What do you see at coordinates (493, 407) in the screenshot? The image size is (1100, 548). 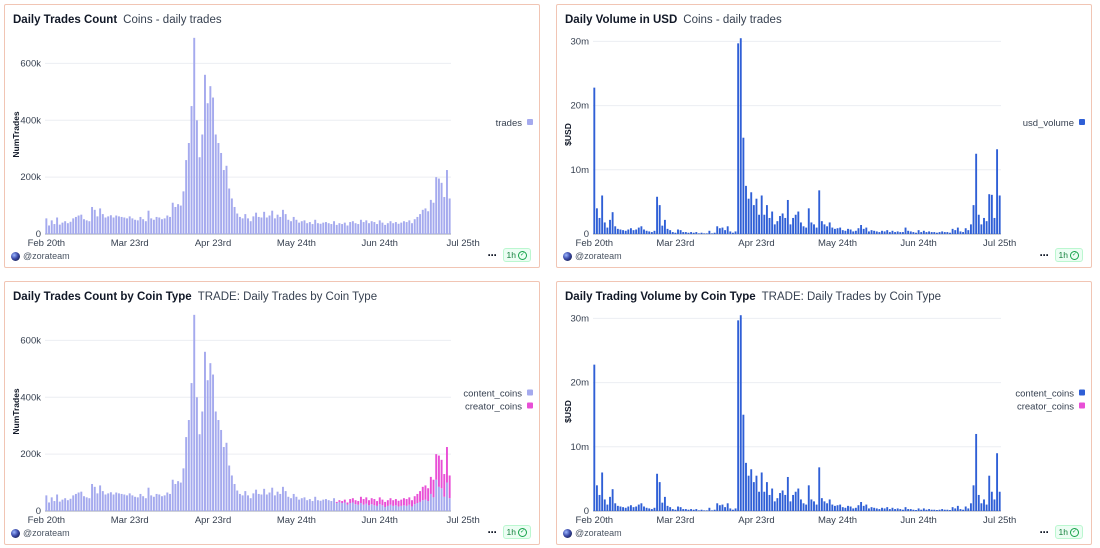 I see `legend-item: creator_coins` at bounding box center [493, 407].